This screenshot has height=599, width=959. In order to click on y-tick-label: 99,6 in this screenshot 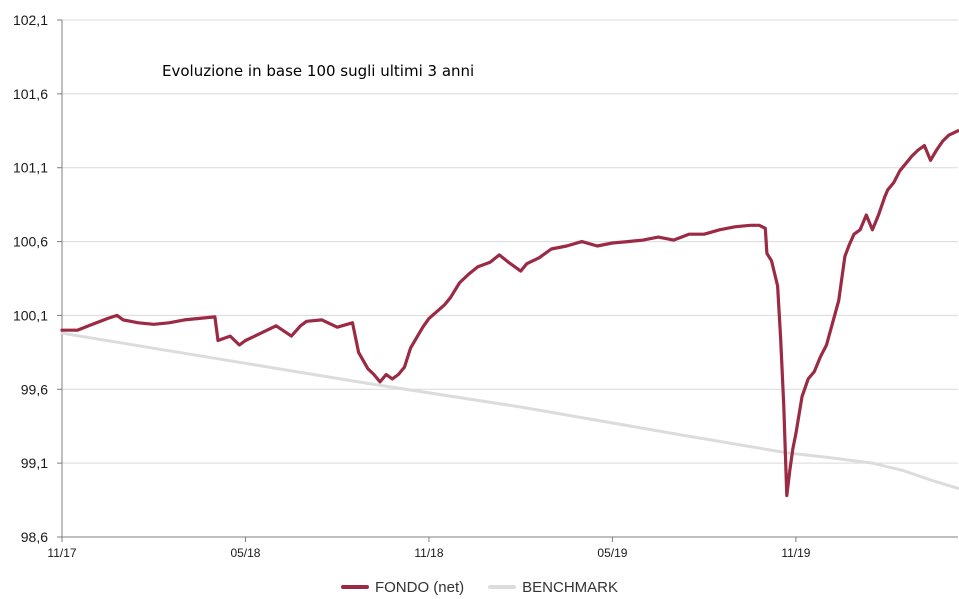, I will do `click(34, 389)`.